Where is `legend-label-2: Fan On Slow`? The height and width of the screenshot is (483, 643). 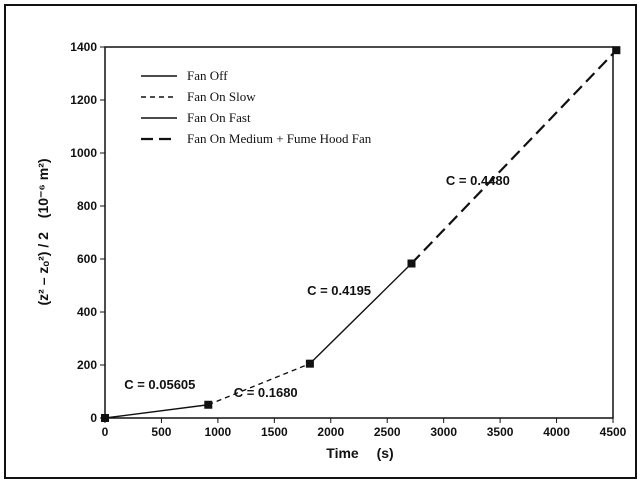
legend-label-2: Fan On Slow is located at coordinates (221, 96).